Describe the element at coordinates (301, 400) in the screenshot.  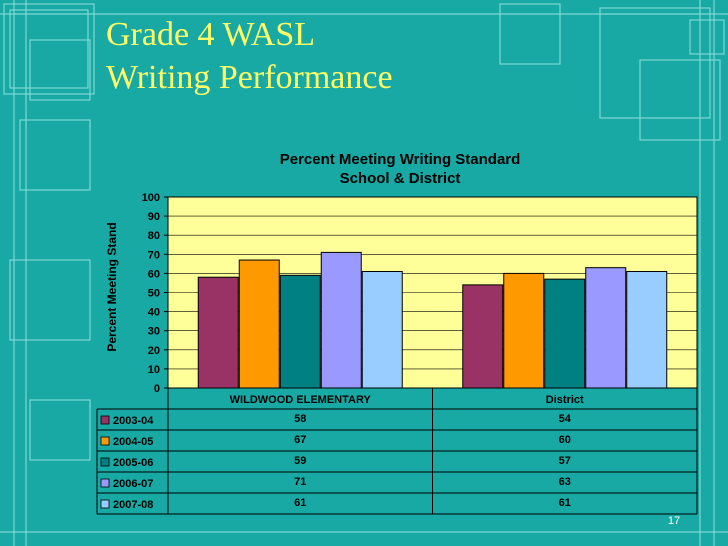
I see `category-label: WILDWOOD ELEMENTARY` at that location.